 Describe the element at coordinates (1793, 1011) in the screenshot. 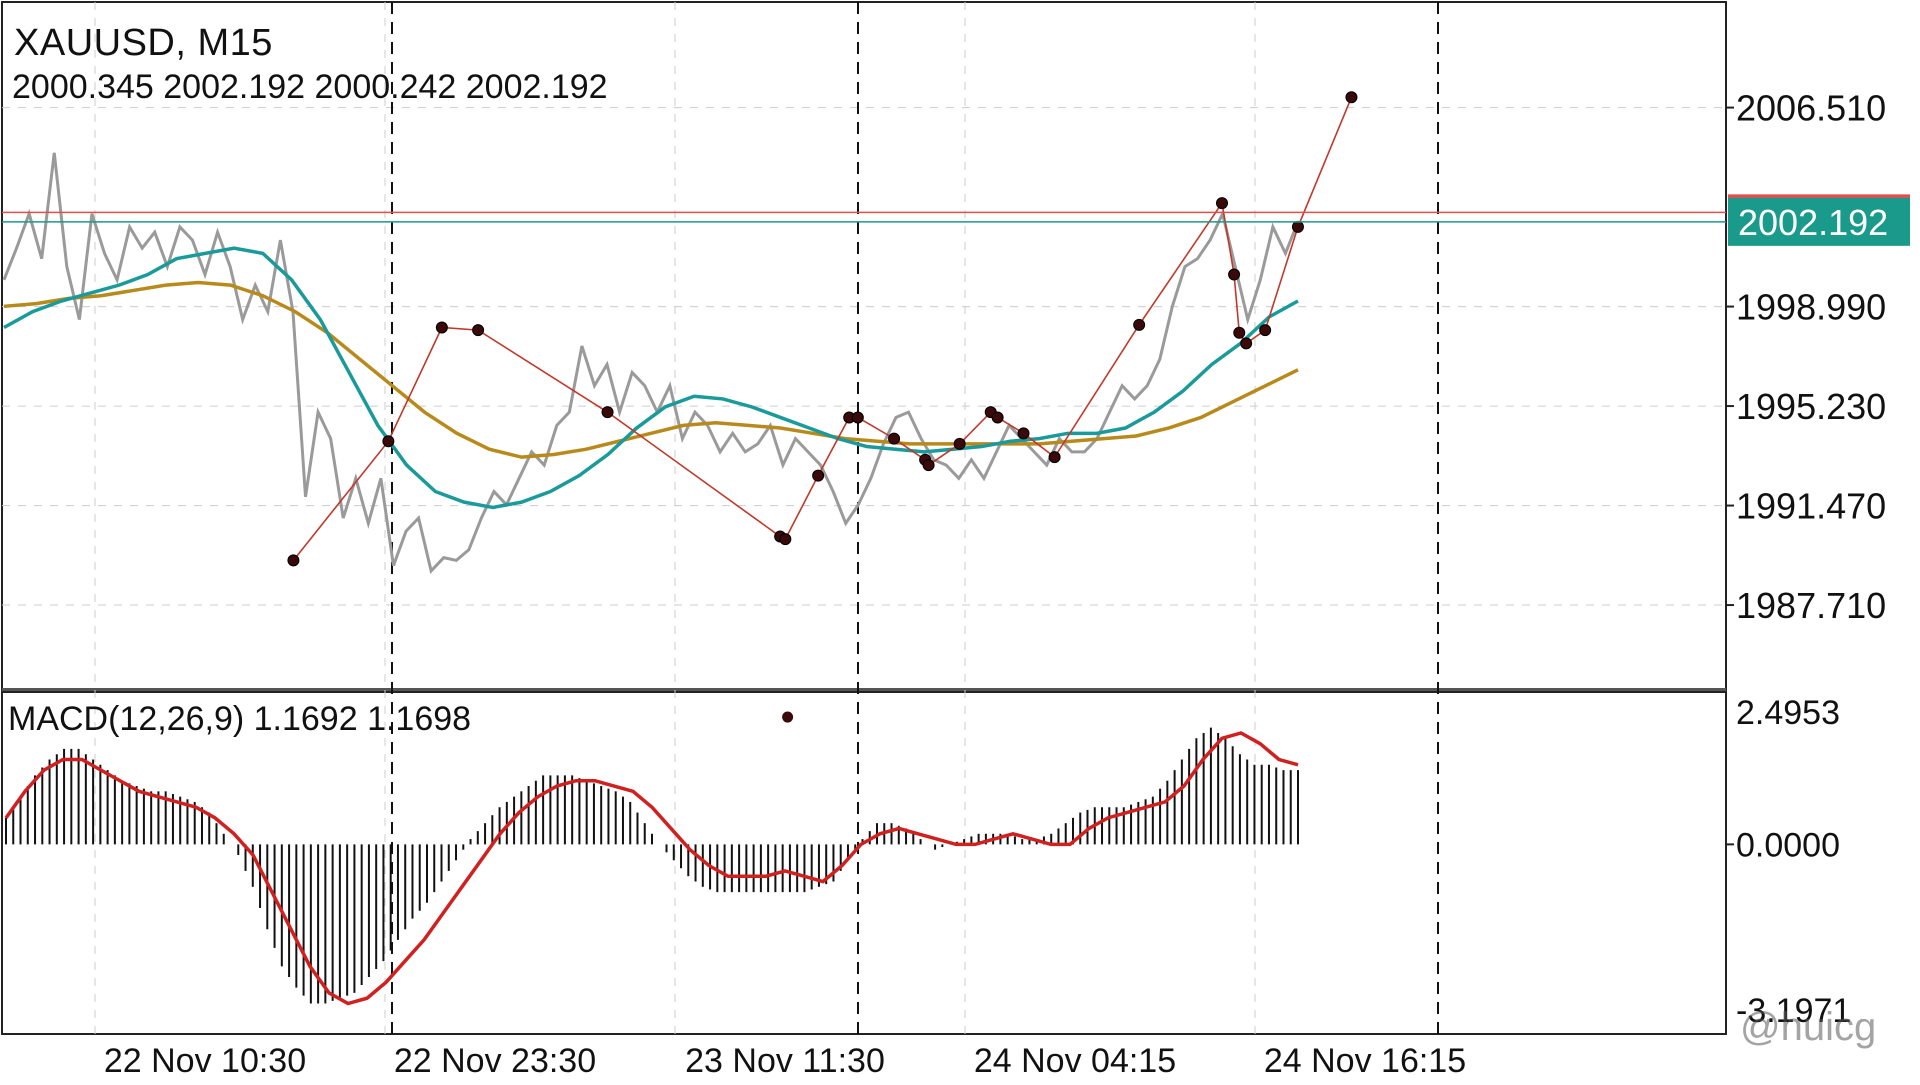

I see `macd-scale-label: -3.1971` at that location.